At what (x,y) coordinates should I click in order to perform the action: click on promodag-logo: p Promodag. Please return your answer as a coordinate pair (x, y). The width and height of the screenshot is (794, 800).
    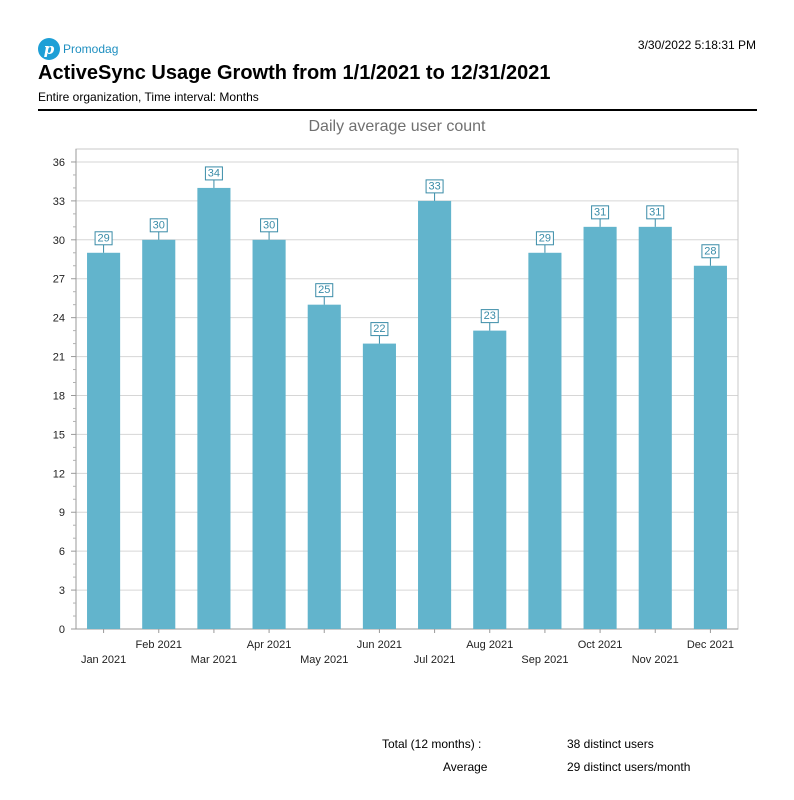
    Looking at the image, I should click on (78, 49).